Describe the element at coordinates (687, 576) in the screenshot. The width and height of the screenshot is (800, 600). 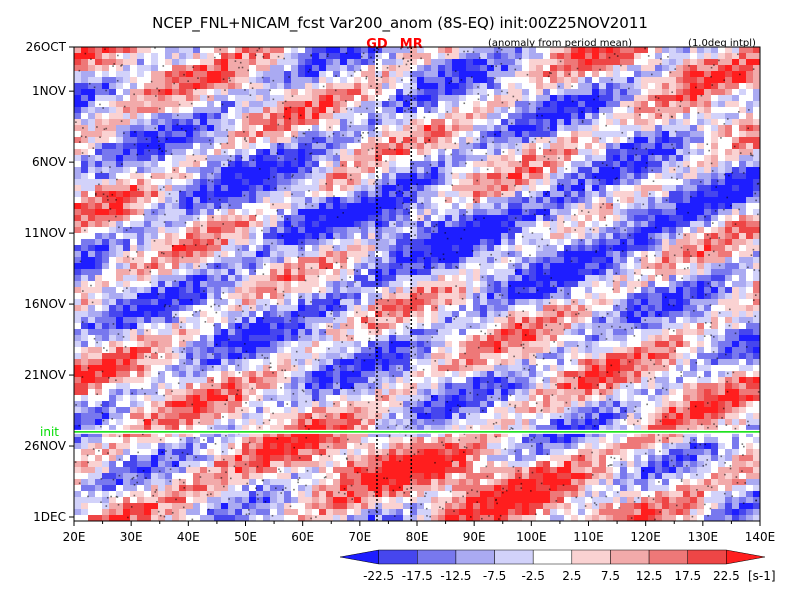
I see `colorbar-label: 17.5` at that location.